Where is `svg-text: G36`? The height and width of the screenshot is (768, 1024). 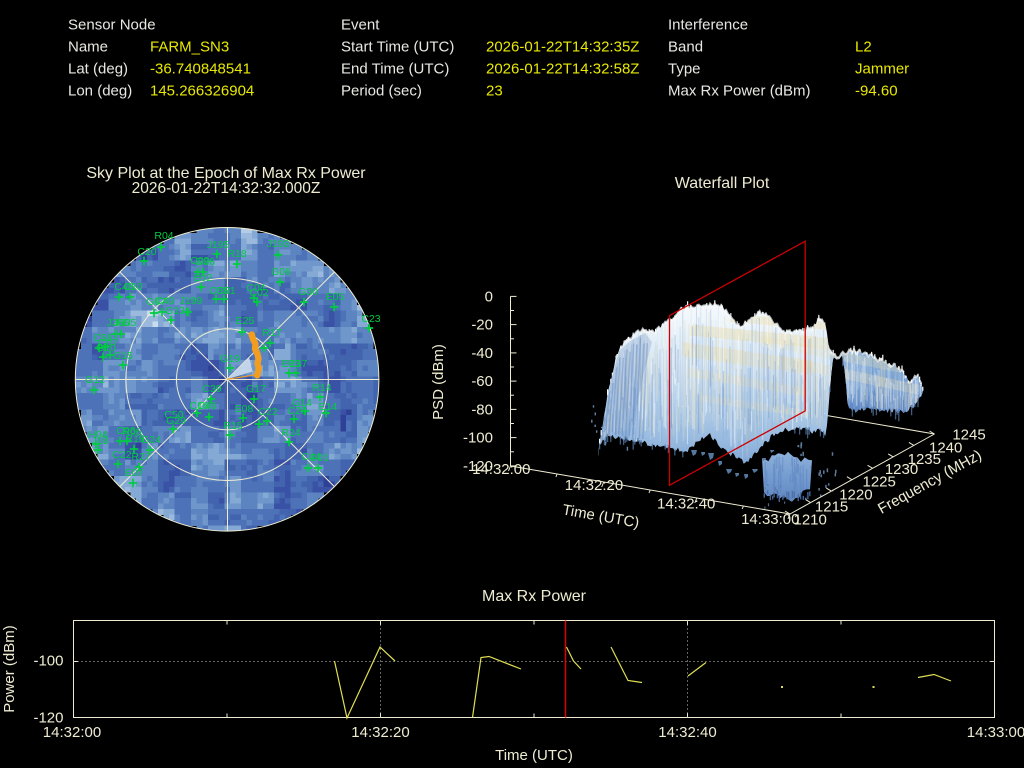 svg-text: G36 is located at coordinates (205, 262).